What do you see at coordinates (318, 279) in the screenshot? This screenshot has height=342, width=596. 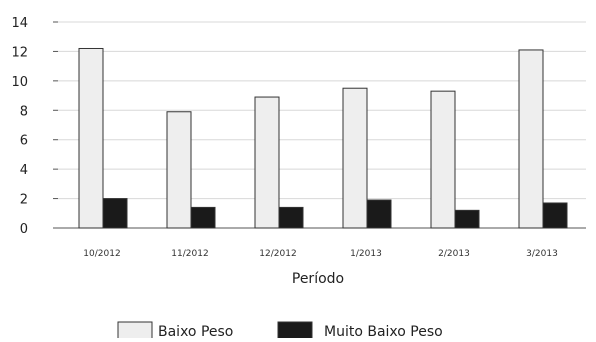 I see `x-axis-title: Período` at bounding box center [318, 279].